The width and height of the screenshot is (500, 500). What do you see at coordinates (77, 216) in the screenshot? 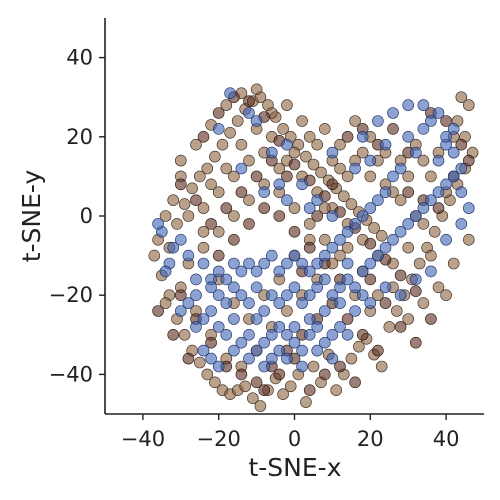
I see `y-axis-ticks: −40 −20 0 20 40` at bounding box center [77, 216].